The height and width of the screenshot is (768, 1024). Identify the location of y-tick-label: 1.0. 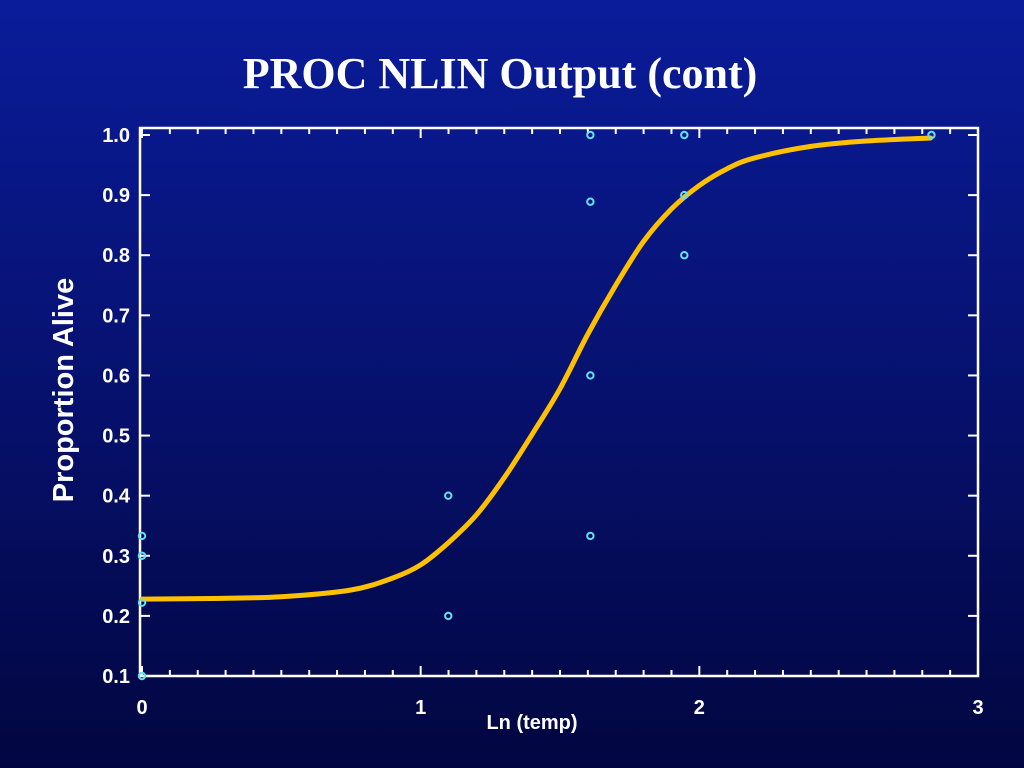
(116, 136).